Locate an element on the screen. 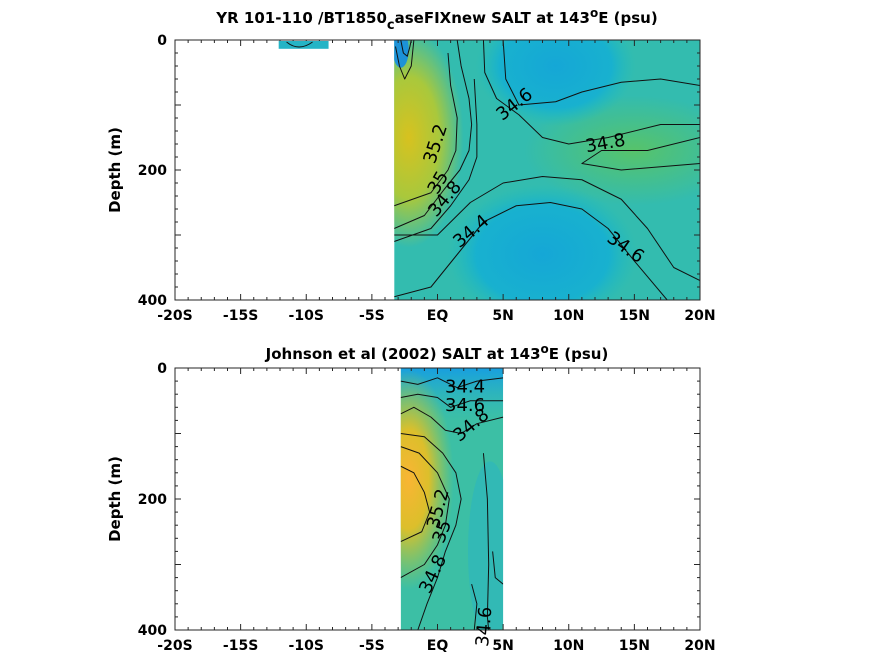 The image size is (875, 656). fresh-surface-pool is located at coordinates (555, 83).